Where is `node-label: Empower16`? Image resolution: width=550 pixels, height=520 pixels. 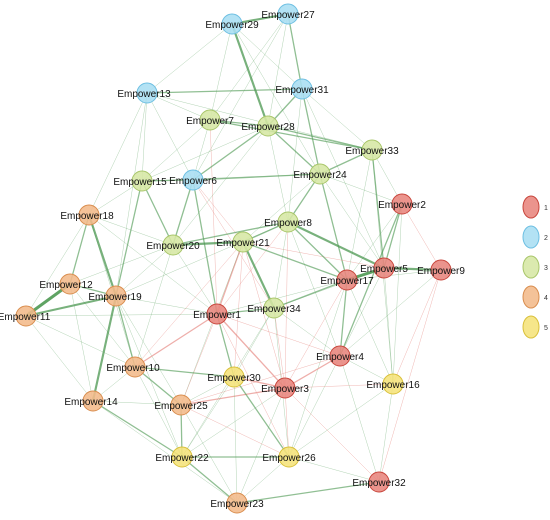
node-label: Empower16 is located at coordinates (393, 385).